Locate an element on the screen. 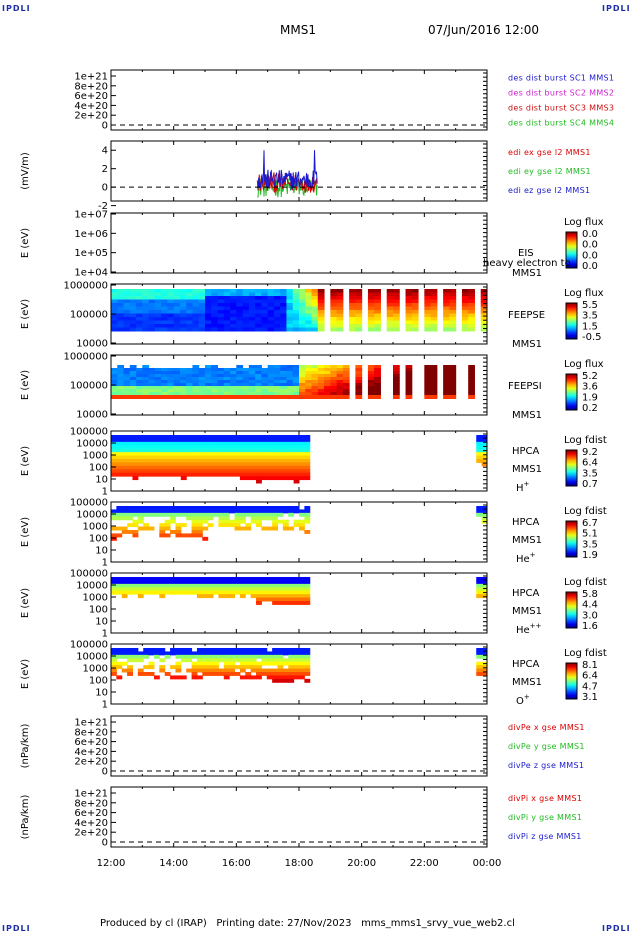 The image size is (630, 934). y-axis-label: E (eV) is located at coordinates (25, 532).